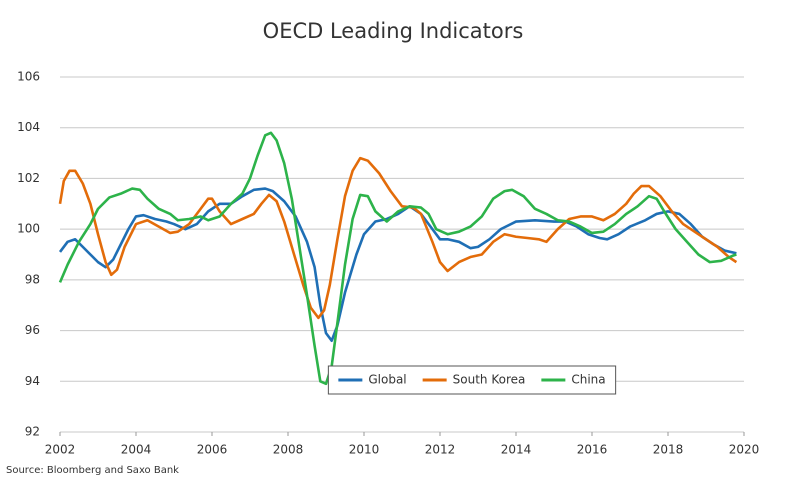 The width and height of the screenshot is (786, 485). What do you see at coordinates (516, 450) in the screenshot?
I see `x-tick-label: 2014` at bounding box center [516, 450].